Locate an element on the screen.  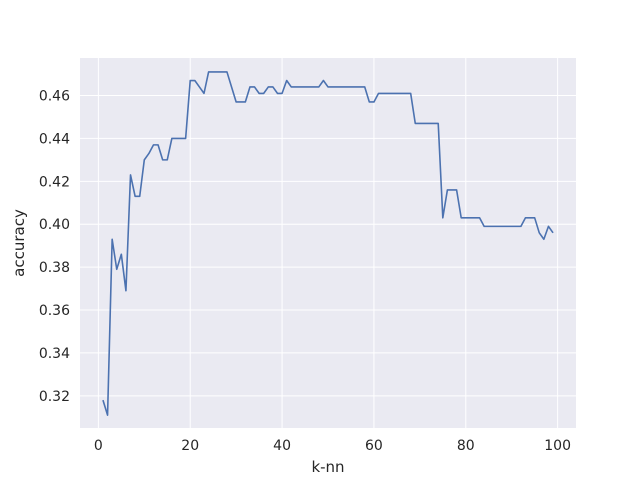
y-tick-label: 0.38 is located at coordinates (54, 268).